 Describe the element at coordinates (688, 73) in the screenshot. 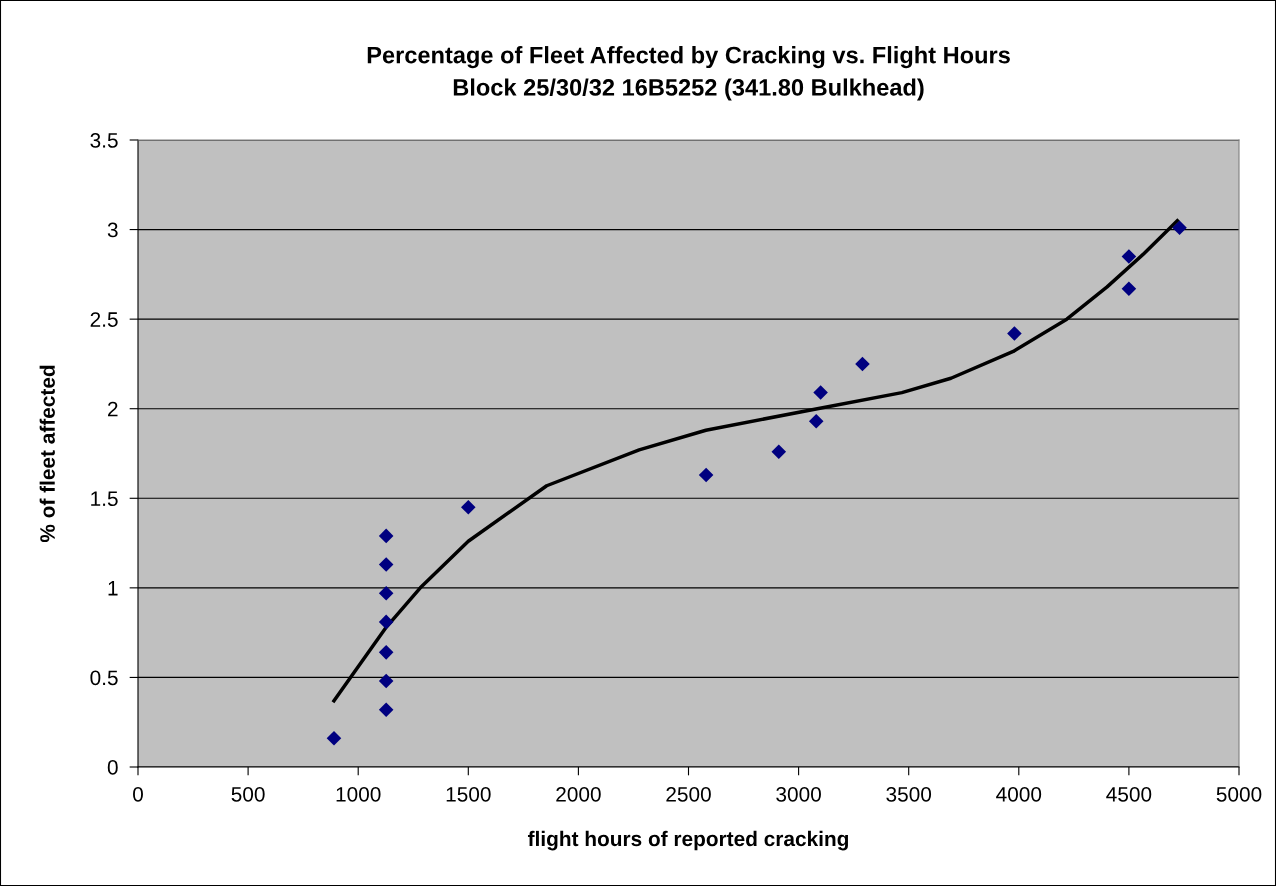

I see `chart-title: Percentage of Fleet Affected by Cracking vs. Flight Hours Block 25/30/32 16B5252 (341.80 Bulkhead)` at that location.